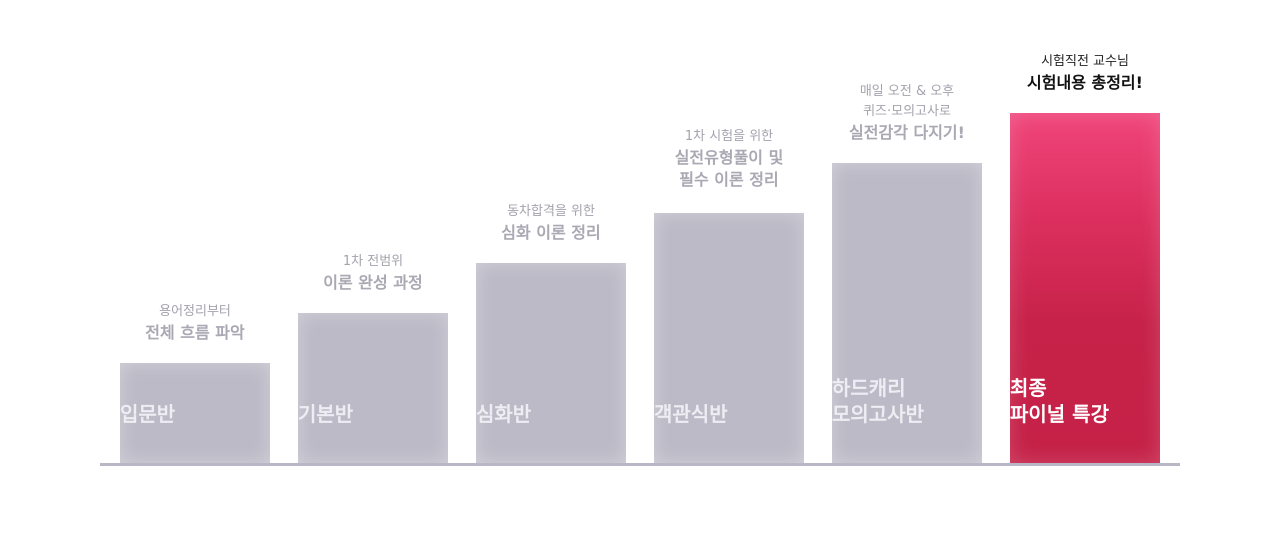  I want to click on caption-sub: 1차 전범위, so click(373, 261).